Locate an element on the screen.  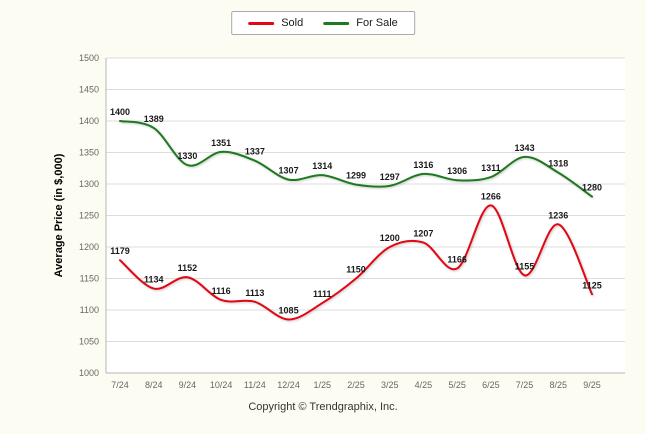
y-tick-label: 1150 is located at coordinates (89, 279).